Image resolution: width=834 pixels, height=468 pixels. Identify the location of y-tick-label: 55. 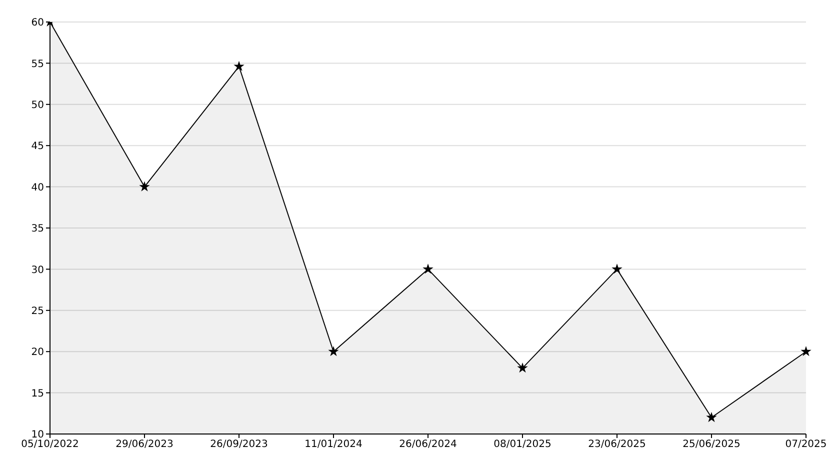
(37, 64).